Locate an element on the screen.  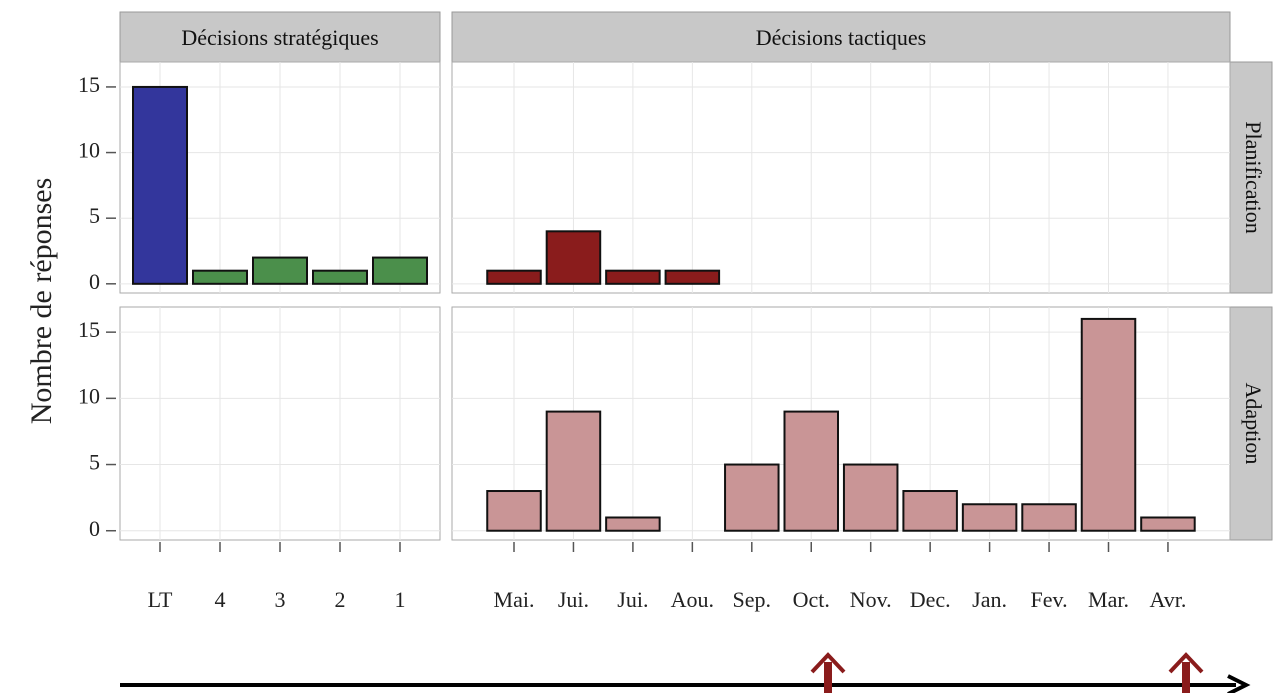
x-tick-label: Oct. is located at coordinates (811, 599).